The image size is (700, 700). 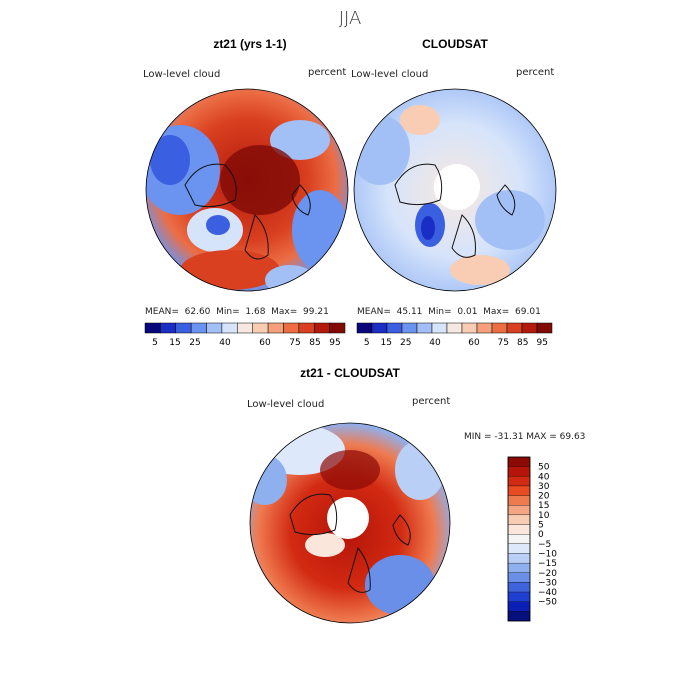 What do you see at coordinates (541, 535) in the screenshot?
I see `colorbar-tick-label: 0` at bounding box center [541, 535].